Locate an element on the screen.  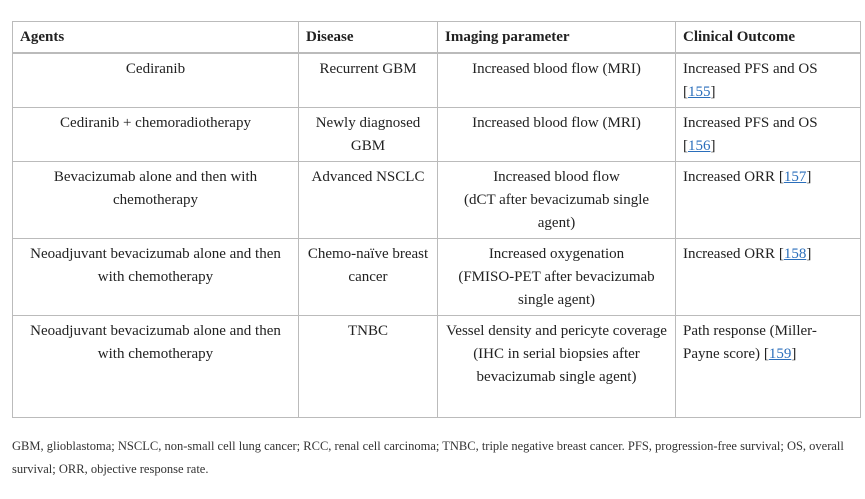
reference-link: 156 is located at coordinates (699, 146).